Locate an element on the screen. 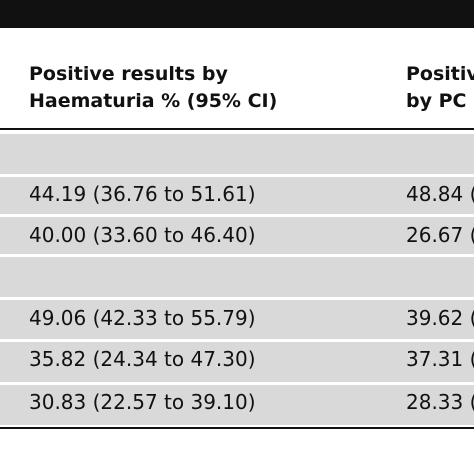 Image resolution: width=474 pixels, height=474 pixels. table-cell: 44.19 (36.76 to 51.61) is located at coordinates (142, 194).